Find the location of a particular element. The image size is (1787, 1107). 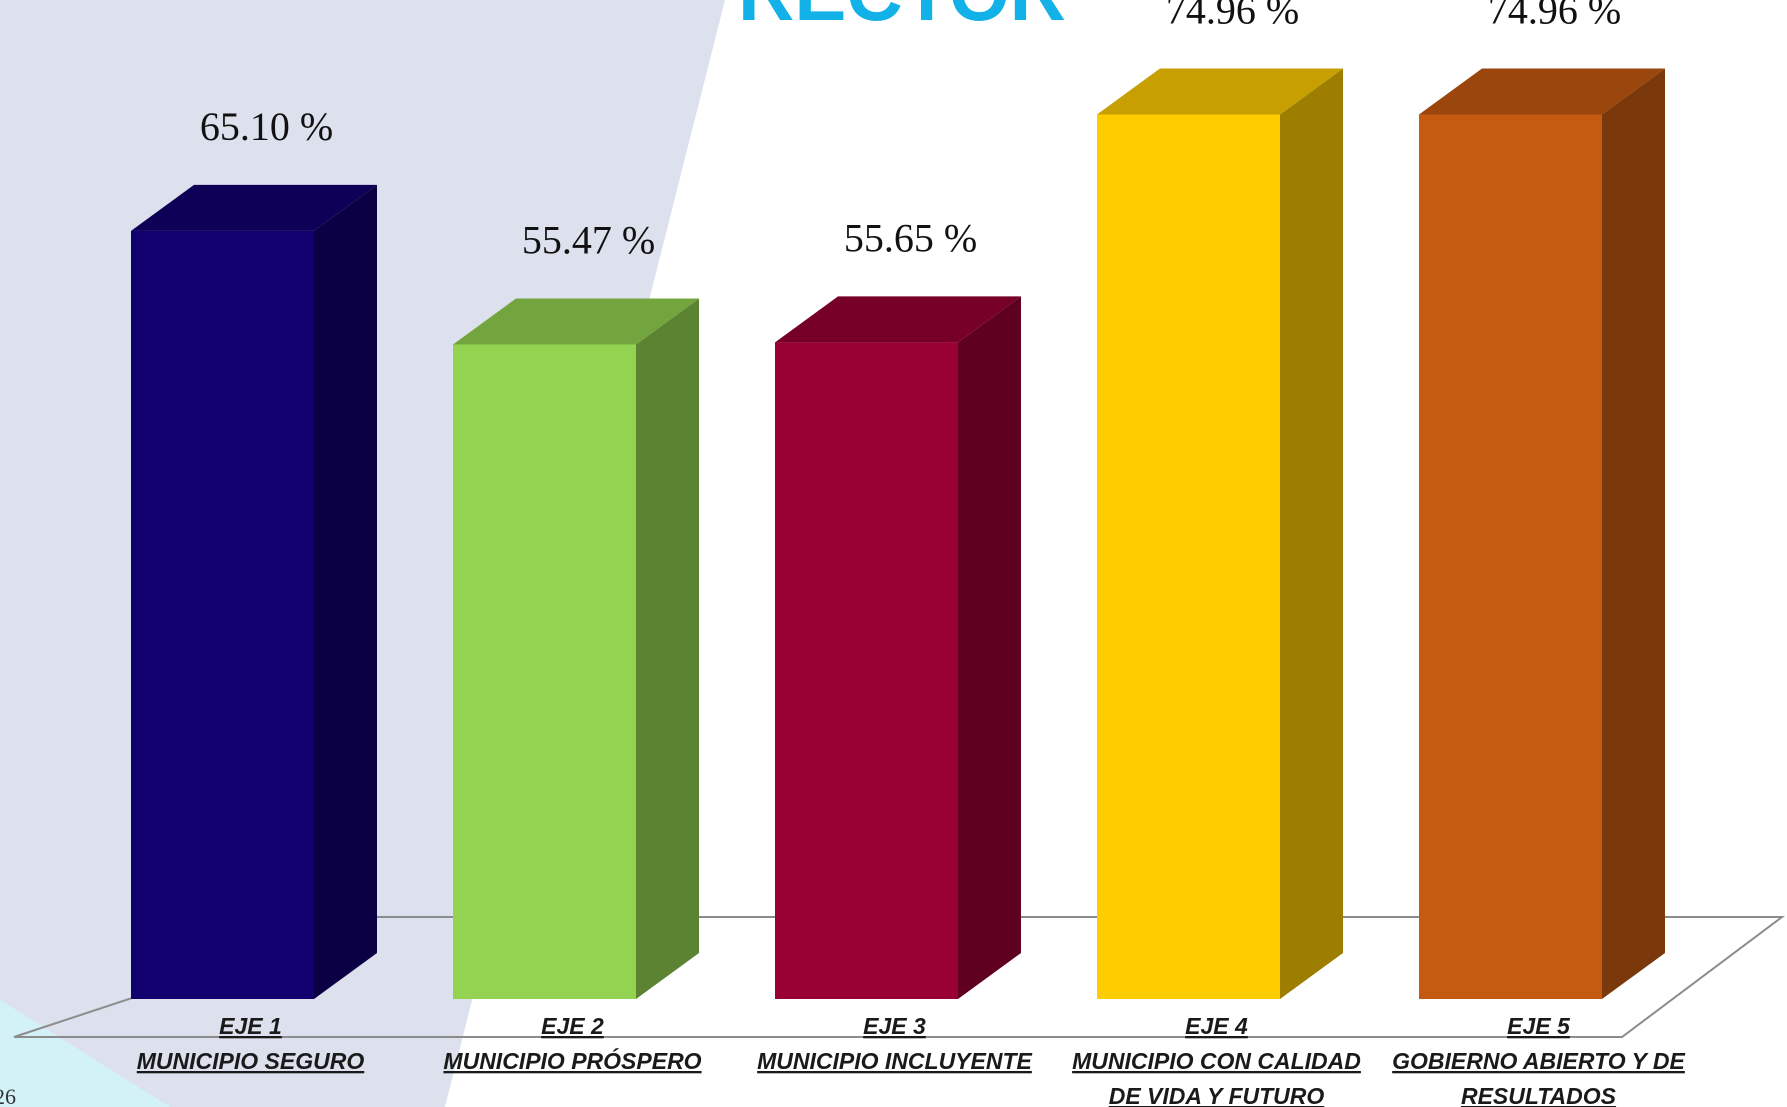

category-label: EJE 3 is located at coordinates (894, 1026).